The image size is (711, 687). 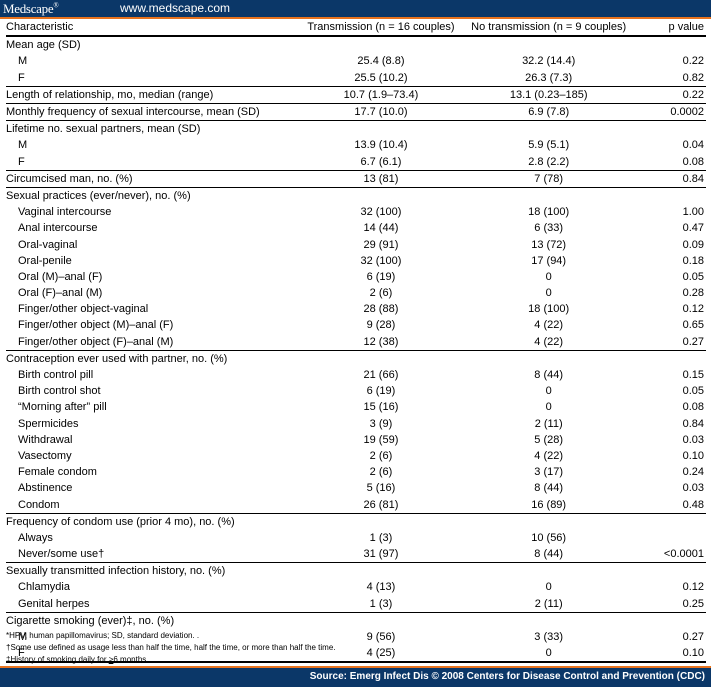 What do you see at coordinates (693, 244) in the screenshot?
I see `cell-p-value: 0.09` at bounding box center [693, 244].